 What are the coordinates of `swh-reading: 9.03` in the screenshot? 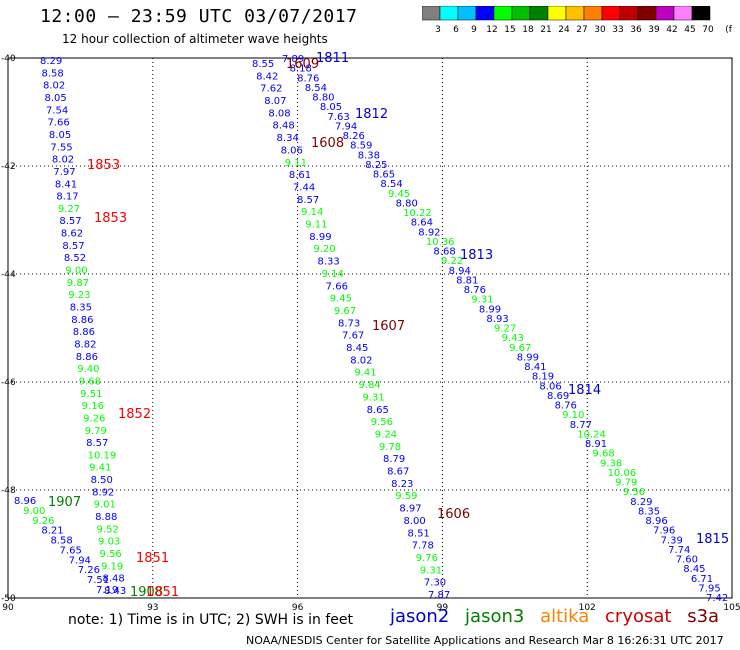 It's located at (109, 542).